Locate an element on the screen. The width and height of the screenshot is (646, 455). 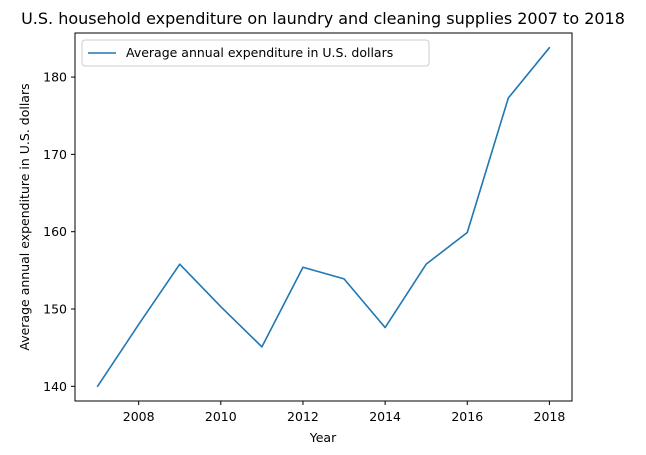
y-tick-label: 180 is located at coordinates (55, 77).